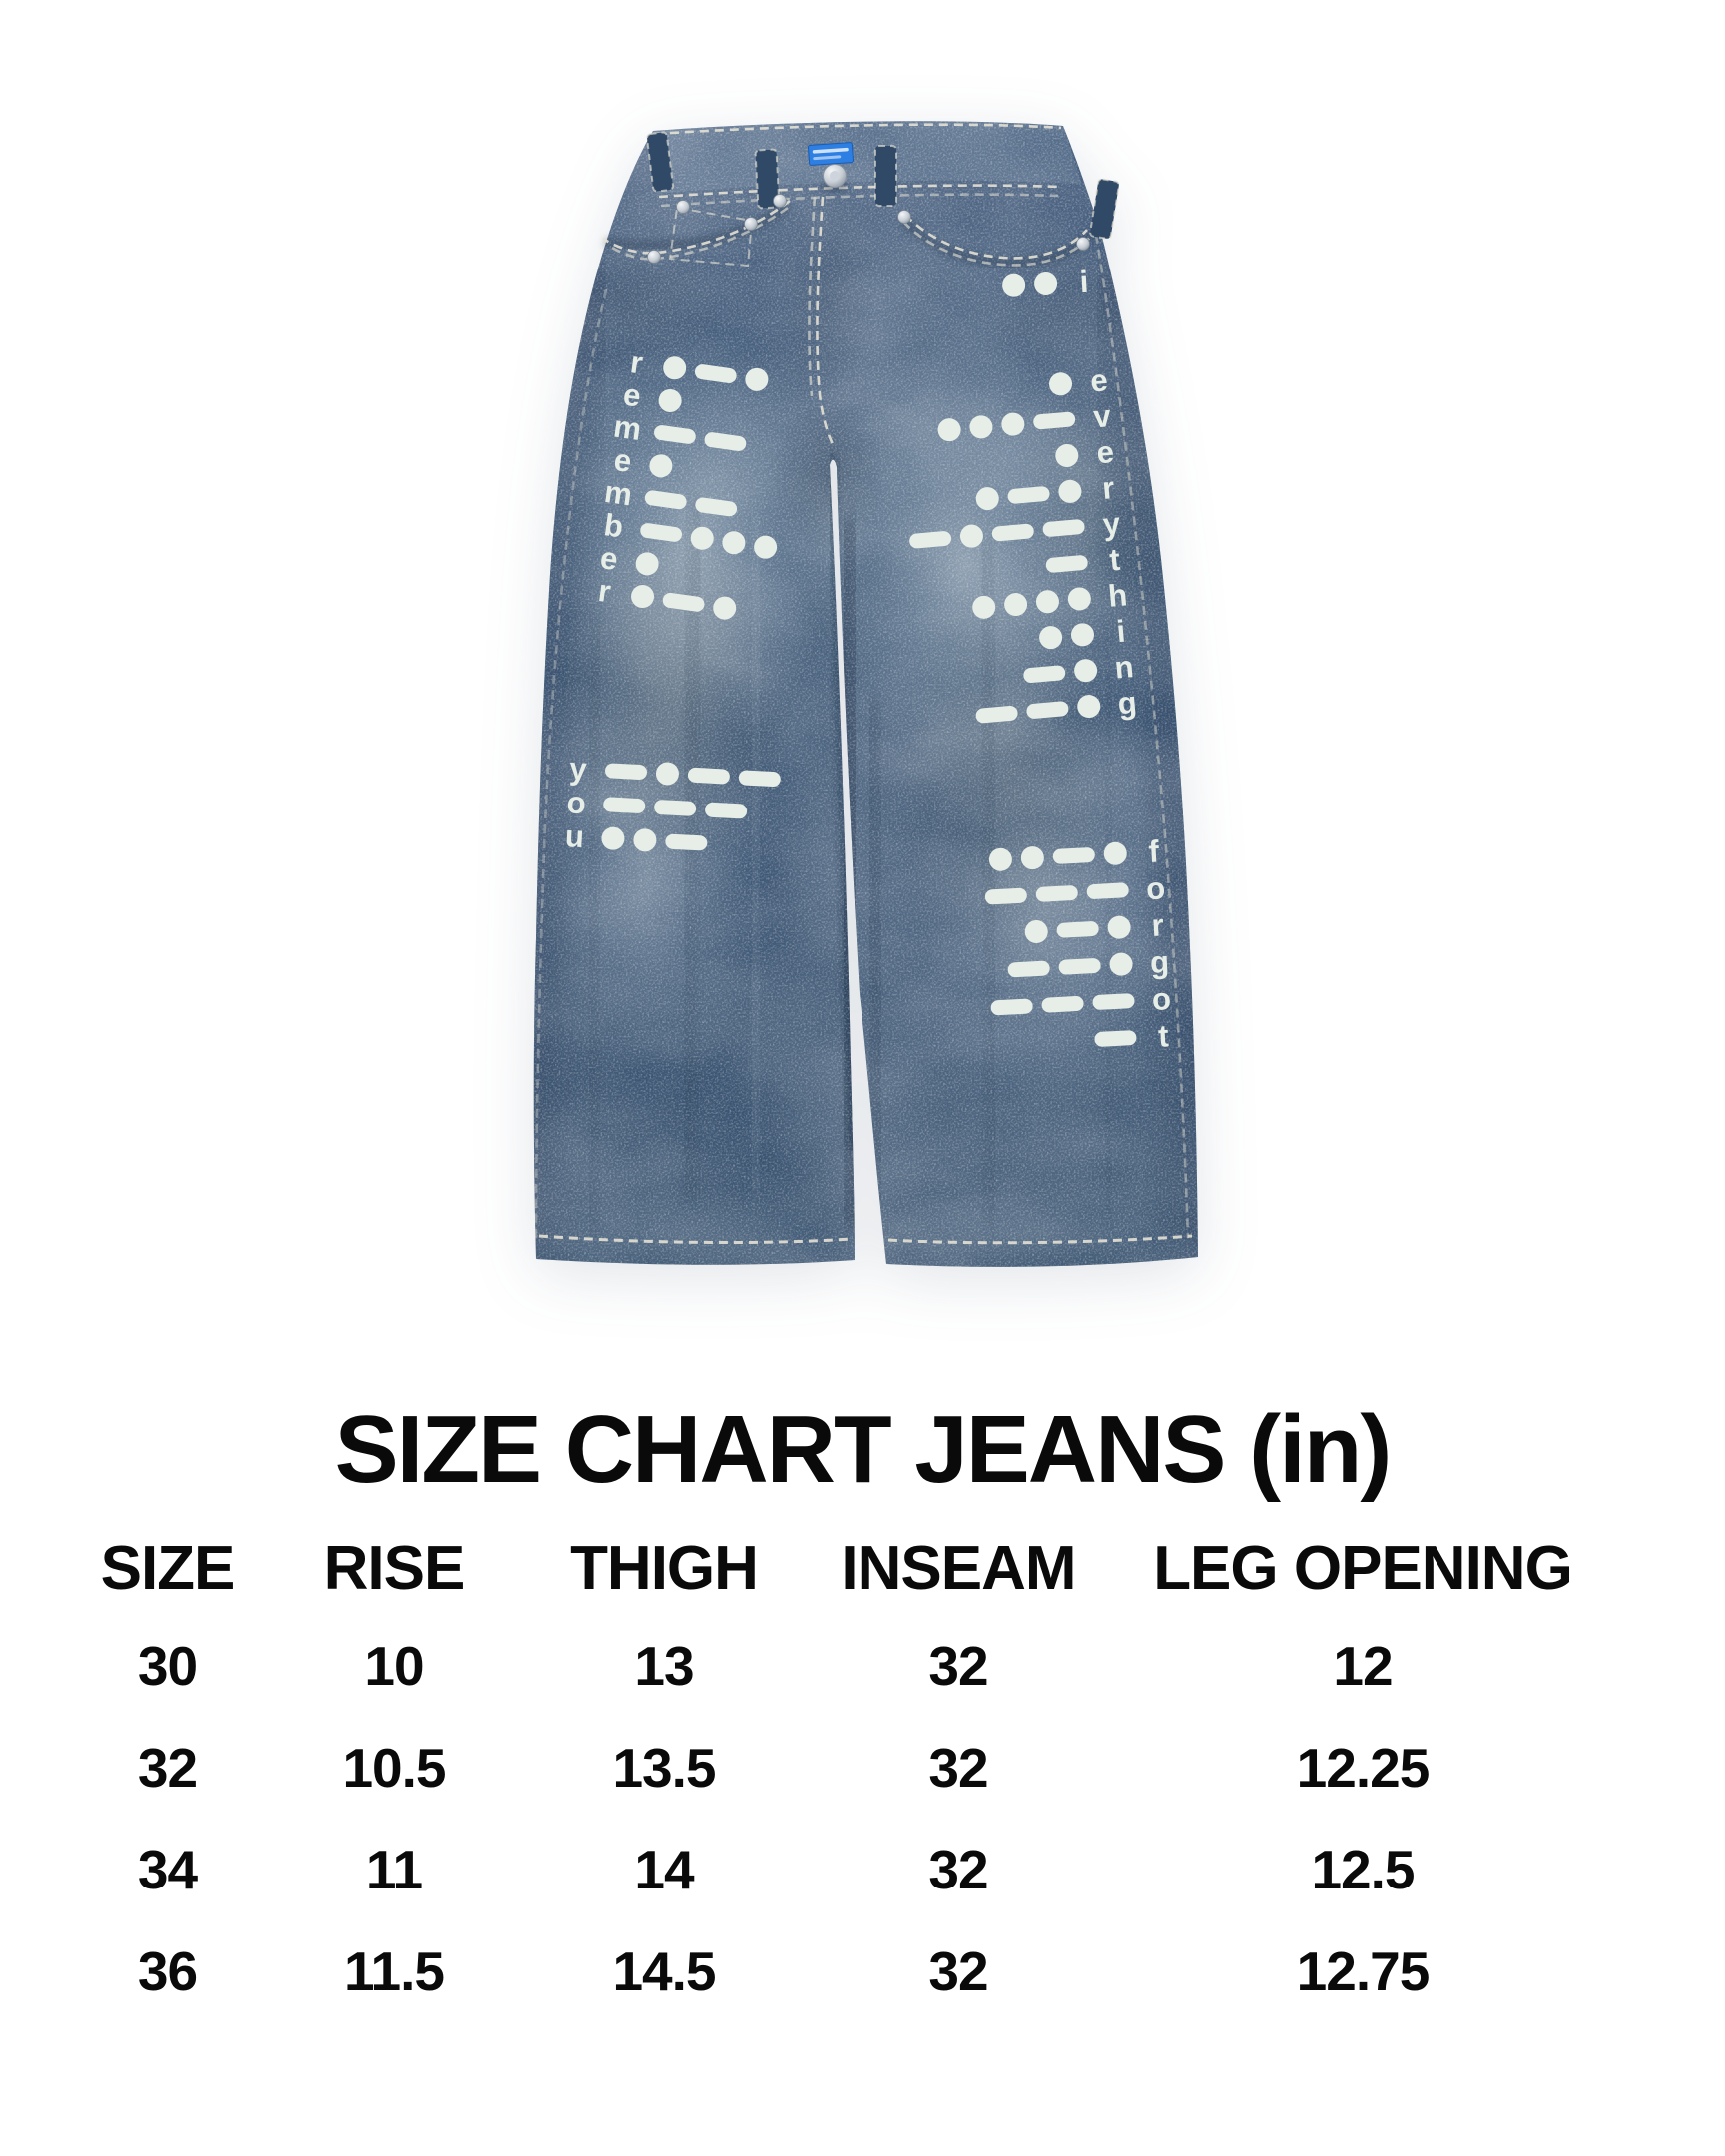  What do you see at coordinates (1363, 1569) in the screenshot?
I see `column-header: LEG OPENING` at bounding box center [1363, 1569].